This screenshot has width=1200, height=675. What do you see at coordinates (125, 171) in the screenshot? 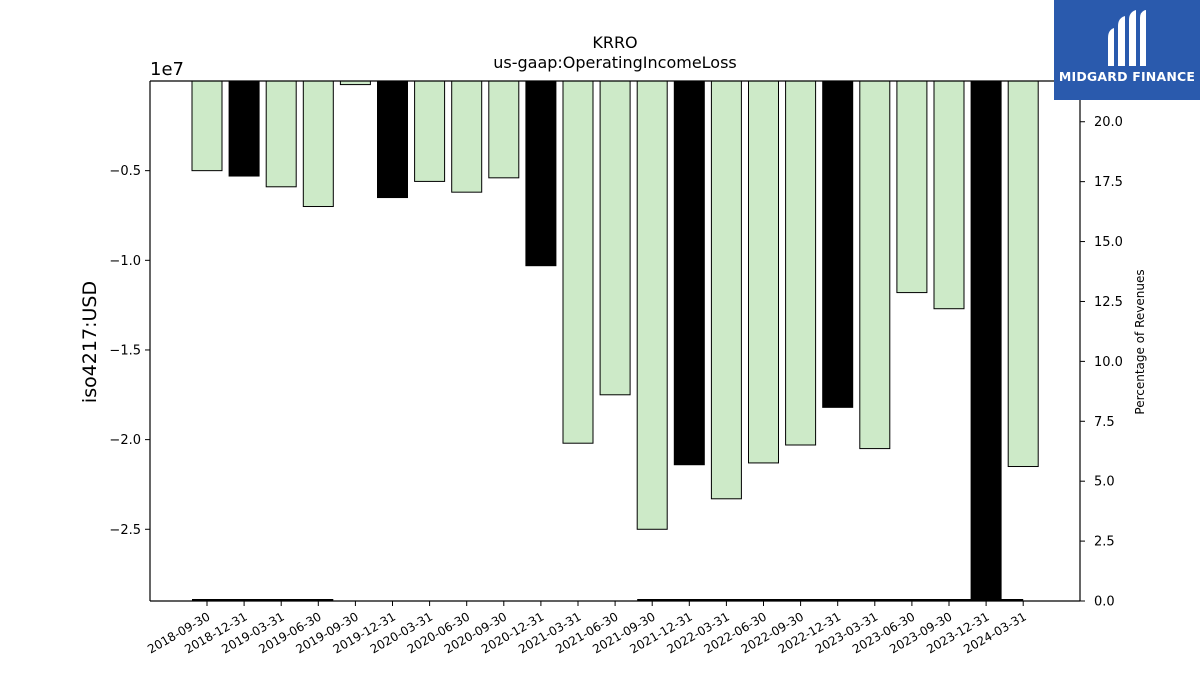
I see `y-tick-label: −0.5` at bounding box center [125, 171].